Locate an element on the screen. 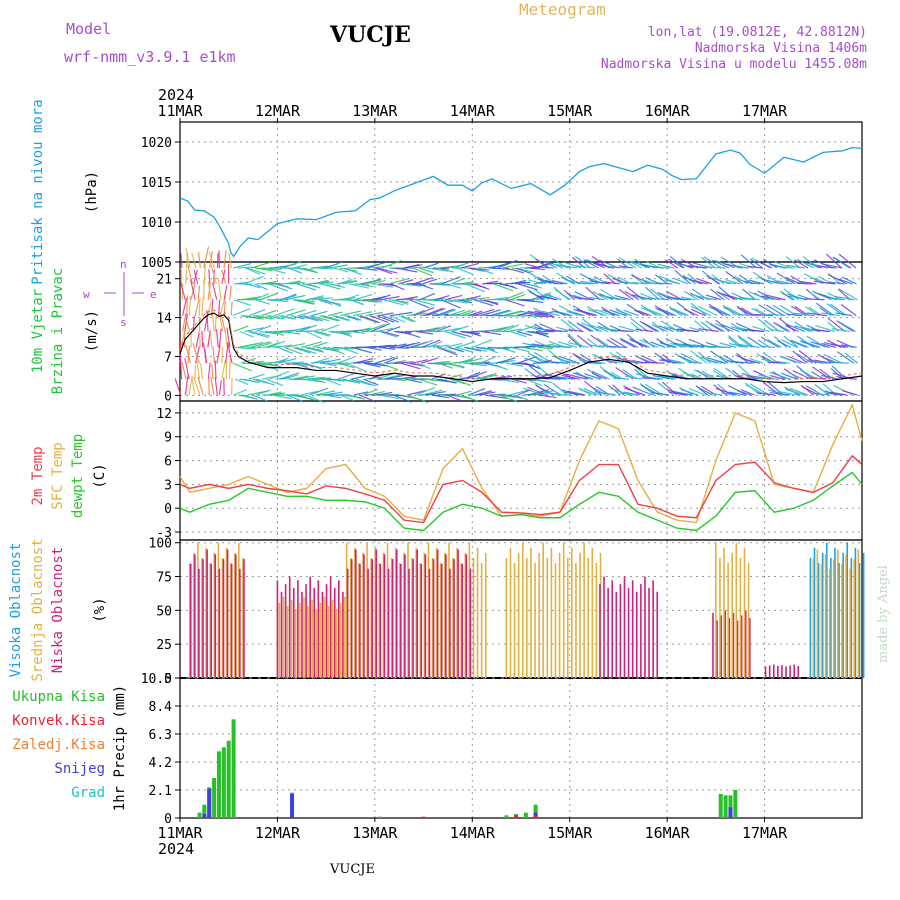 The width and height of the screenshot is (900, 900). year-label-top: 2024 is located at coordinates (176, 95).